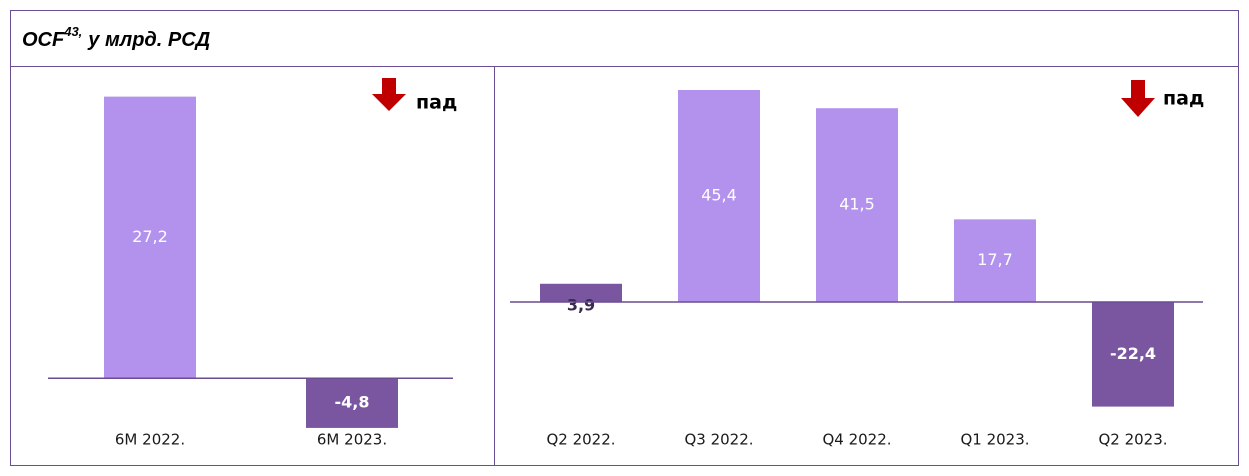 The height and width of the screenshot is (476, 1249). I want to click on title-main: OCF, so click(43, 40).